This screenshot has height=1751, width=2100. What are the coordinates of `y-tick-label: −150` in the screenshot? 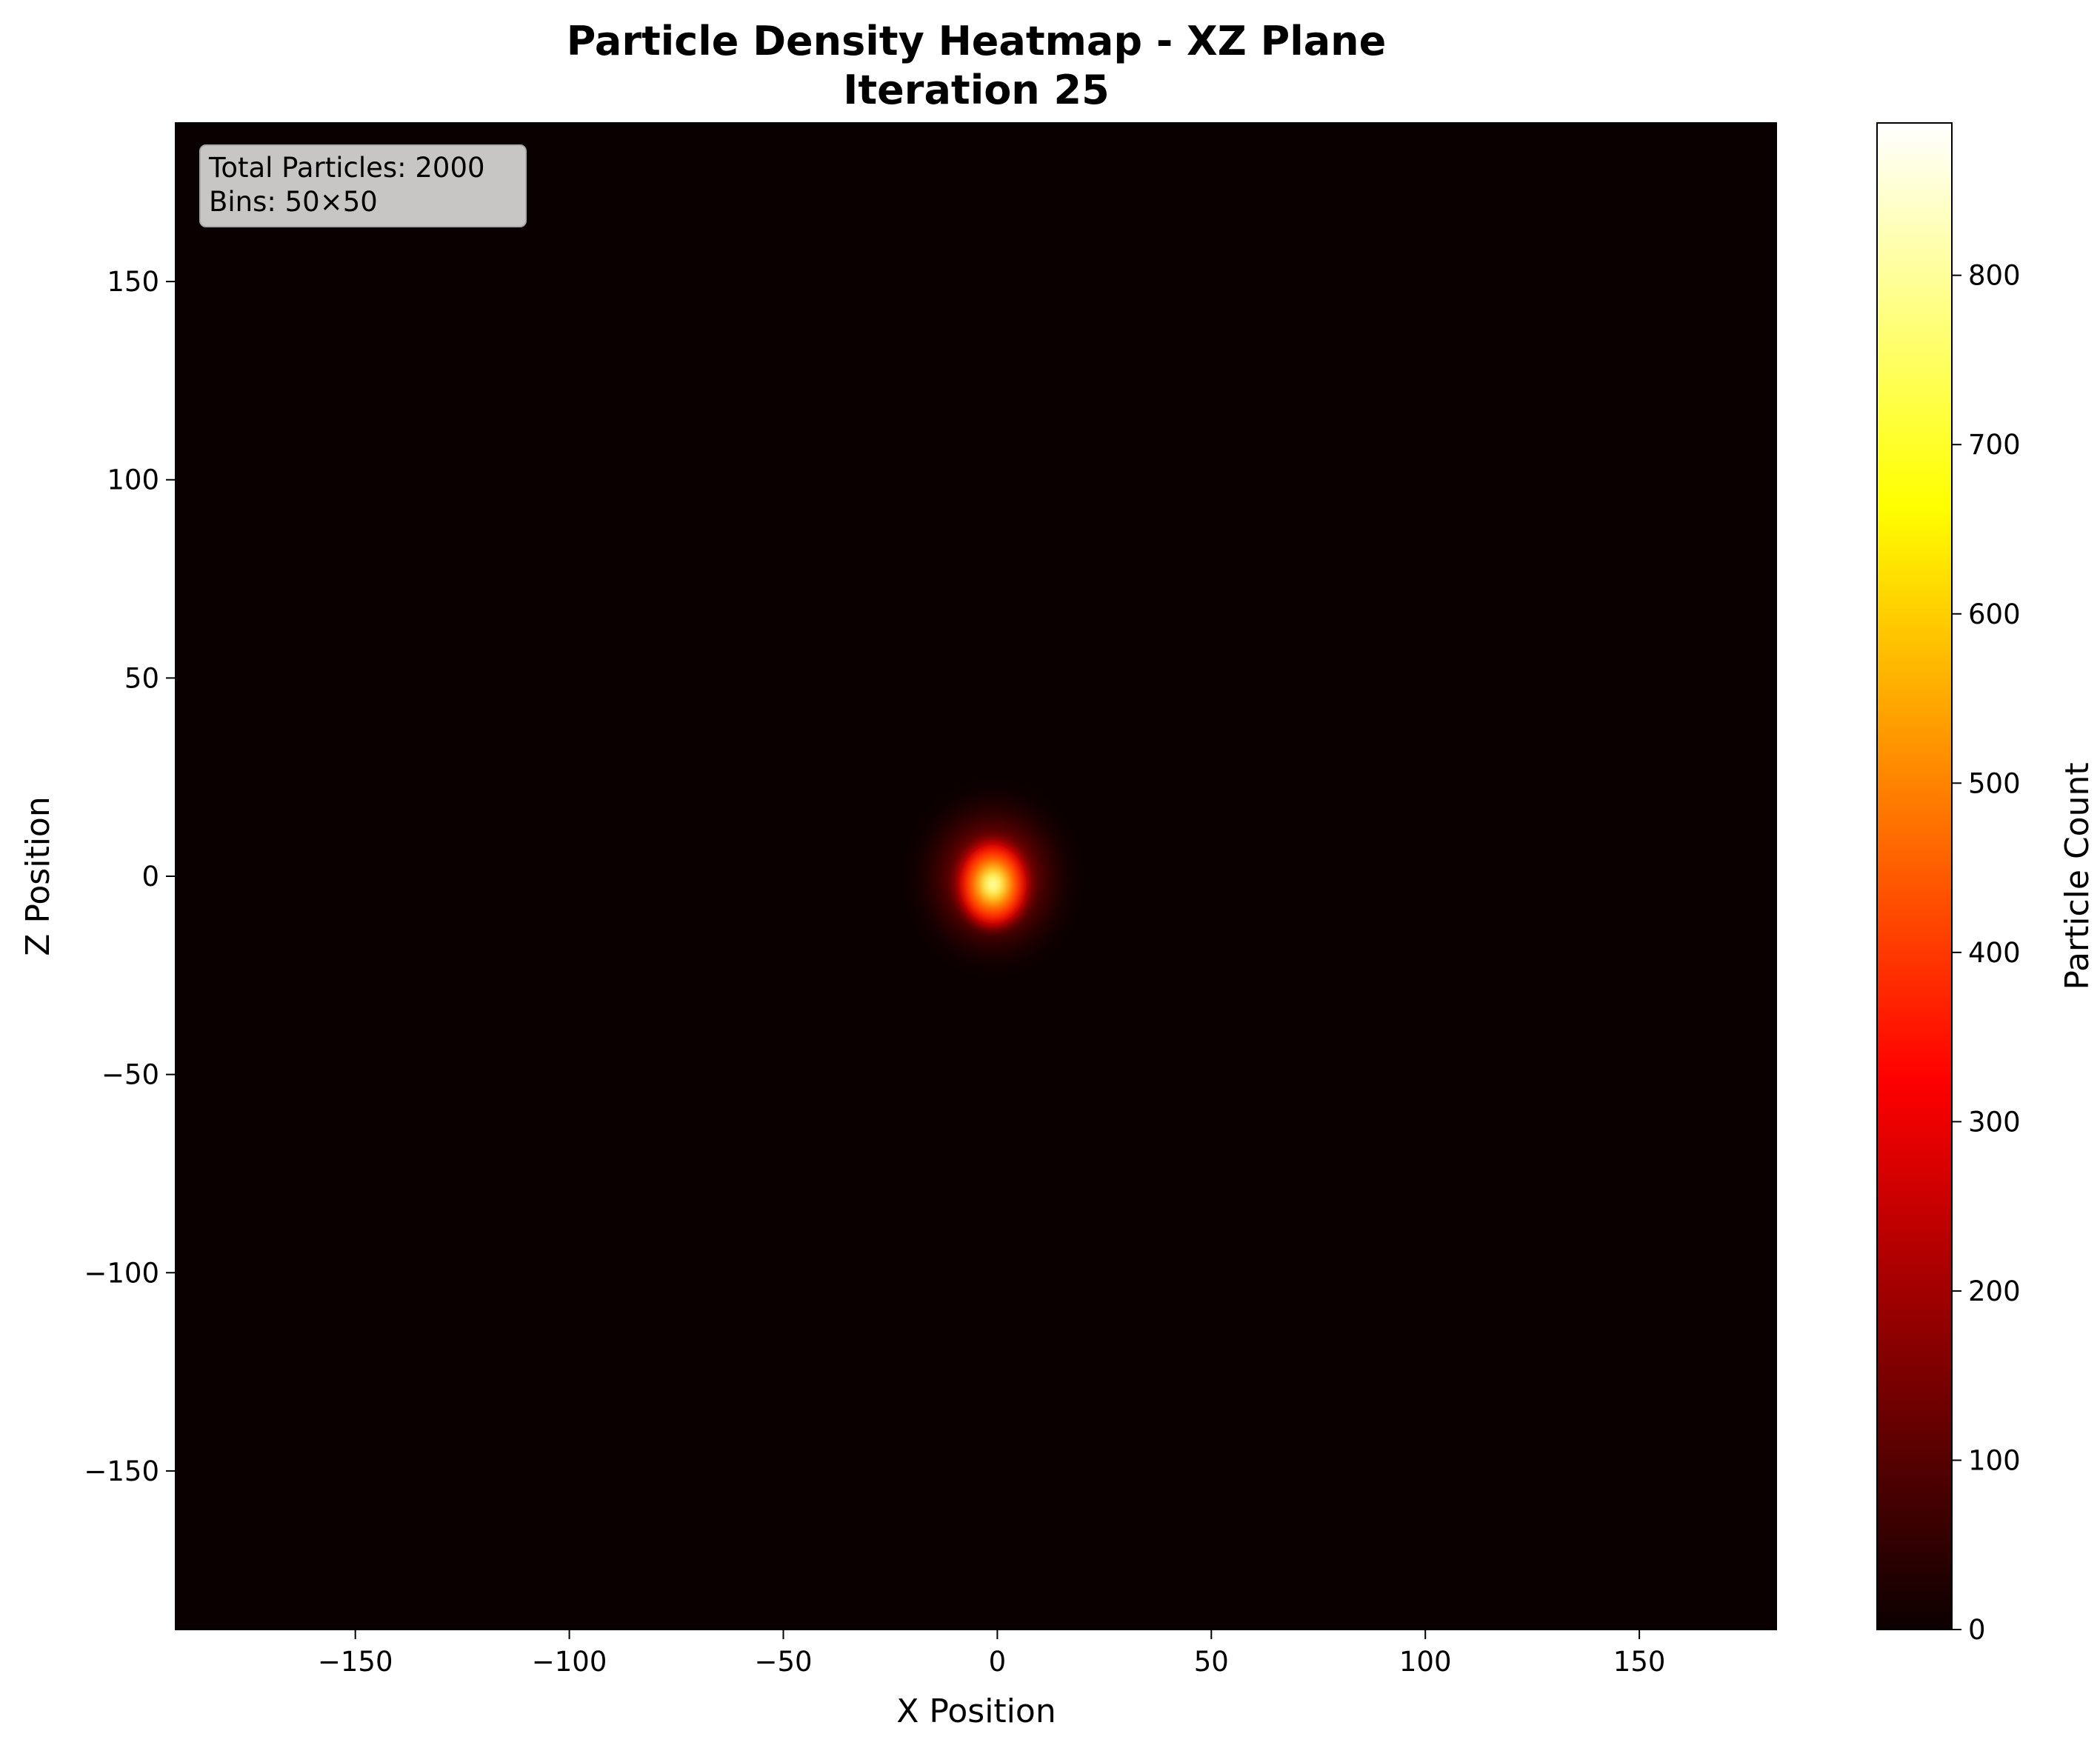 It's located at (121, 1471).